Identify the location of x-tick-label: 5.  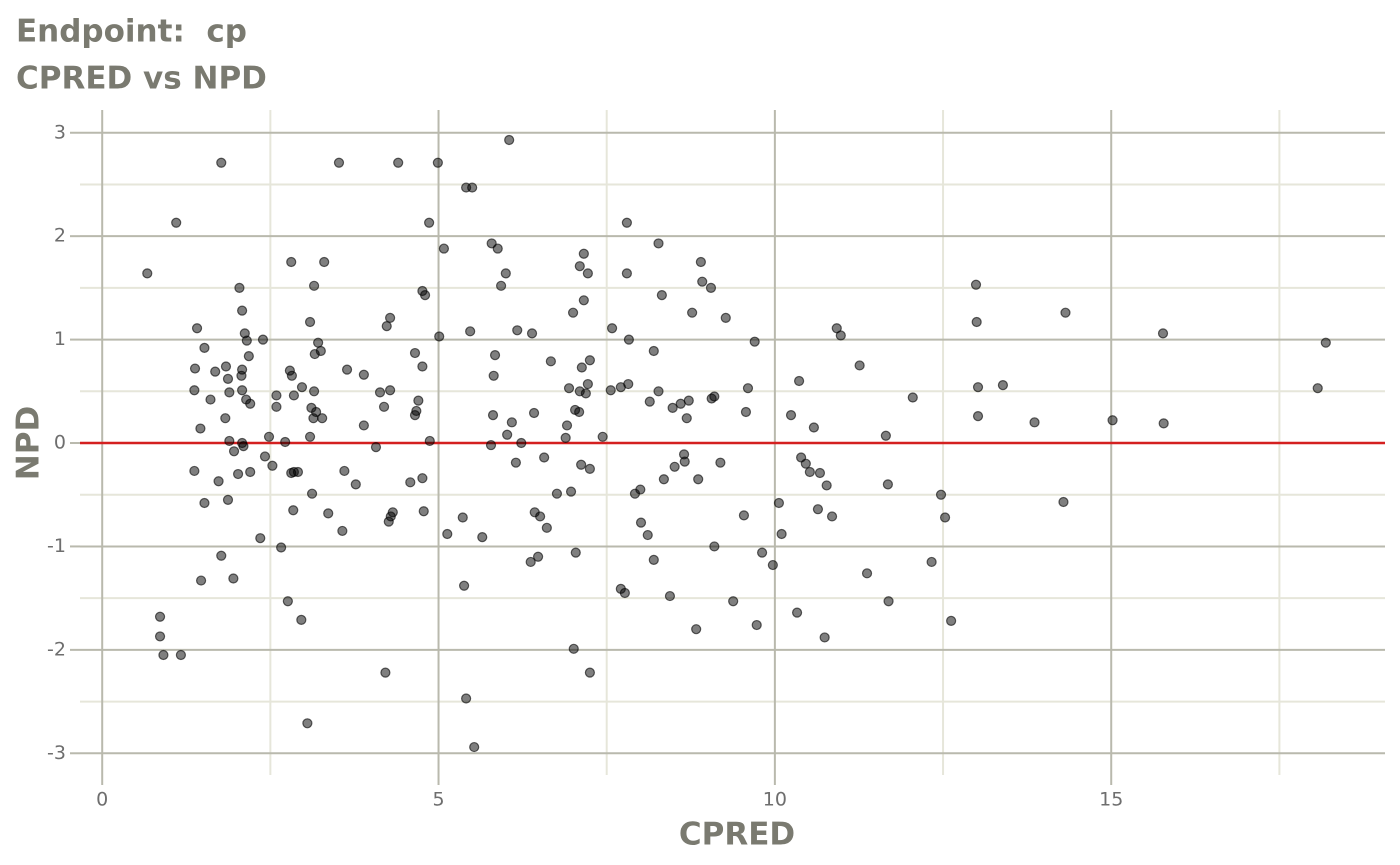
(438, 800).